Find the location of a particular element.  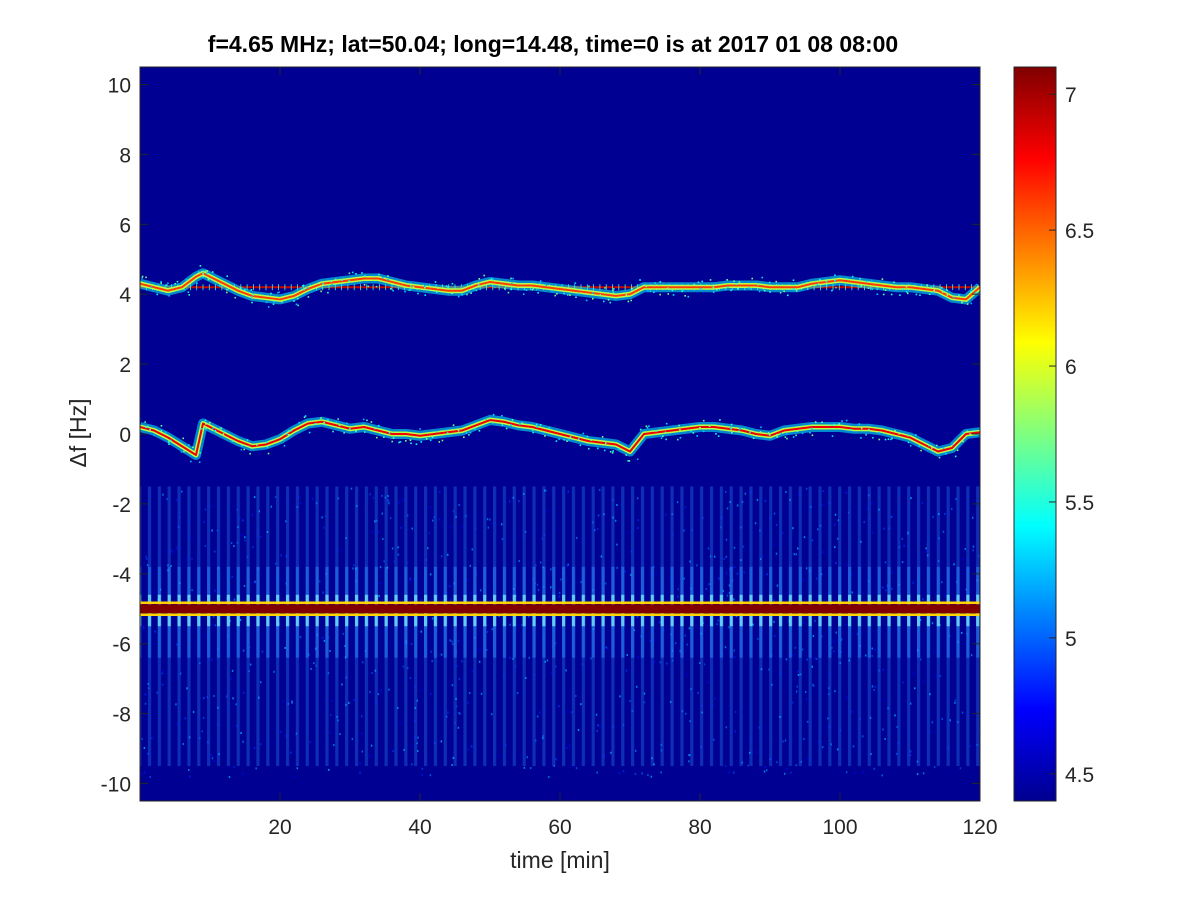

colorbar-tick-label: 5 is located at coordinates (1071, 639).